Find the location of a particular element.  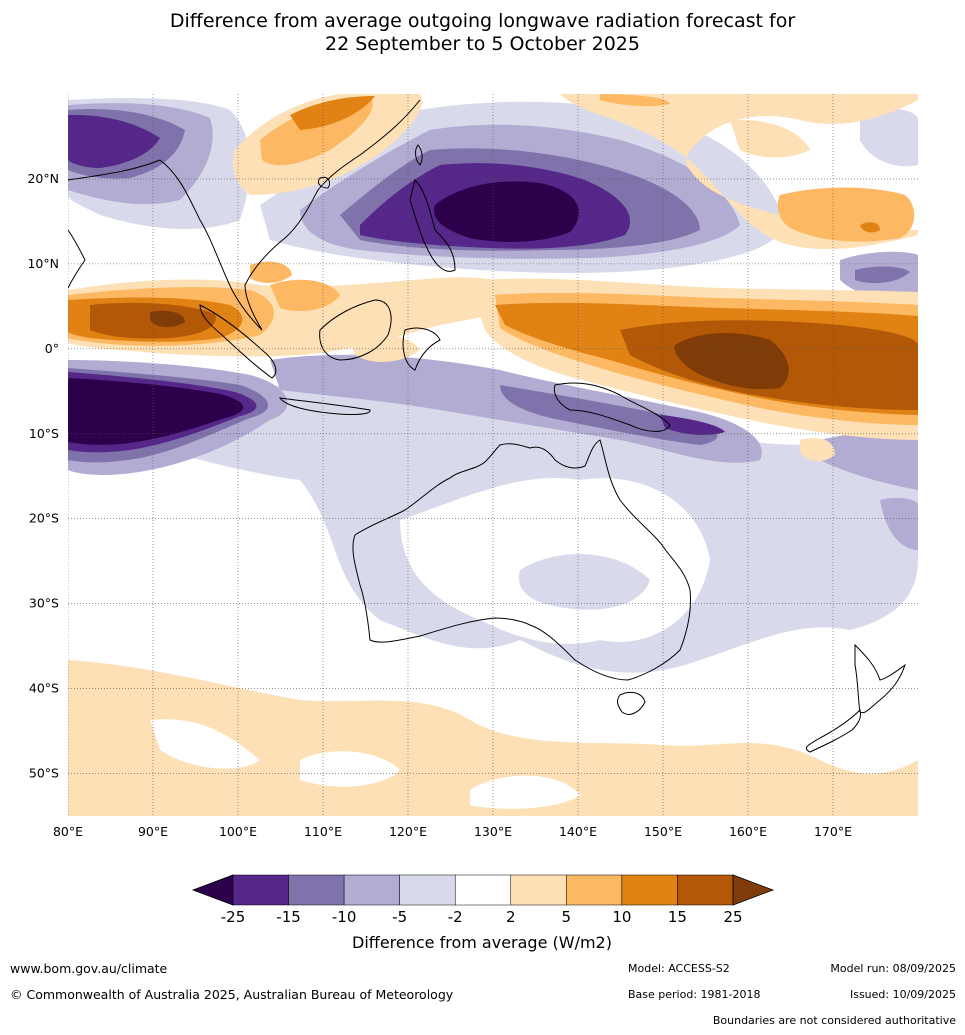

asia-mainland-coastline is located at coordinates (244, 215).